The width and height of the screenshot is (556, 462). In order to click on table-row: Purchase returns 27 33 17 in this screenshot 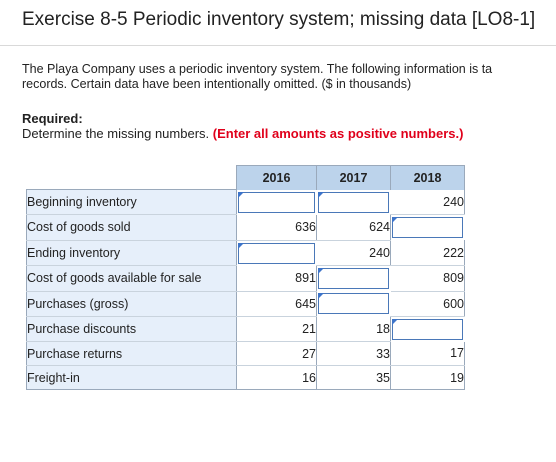, I will do `click(245, 353)`.